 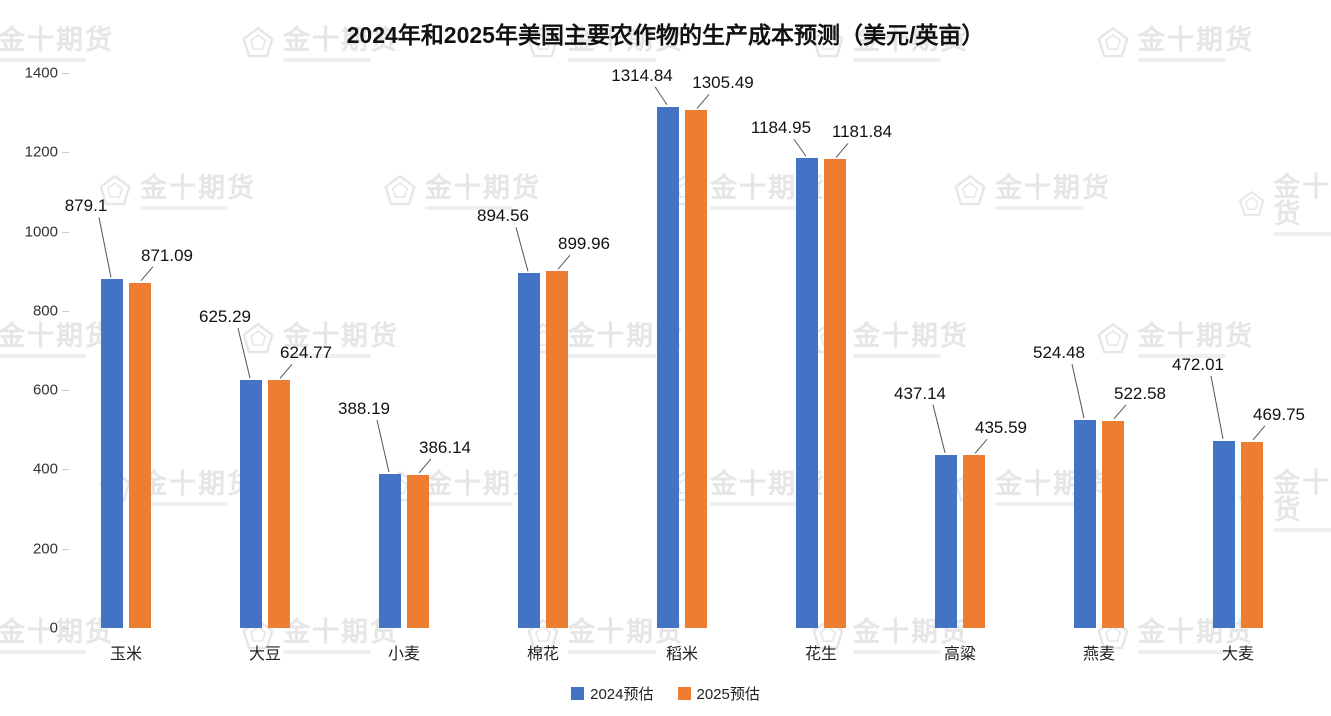 What do you see at coordinates (723, 83) in the screenshot?
I see `data-label-2025预估: 1305.49` at bounding box center [723, 83].